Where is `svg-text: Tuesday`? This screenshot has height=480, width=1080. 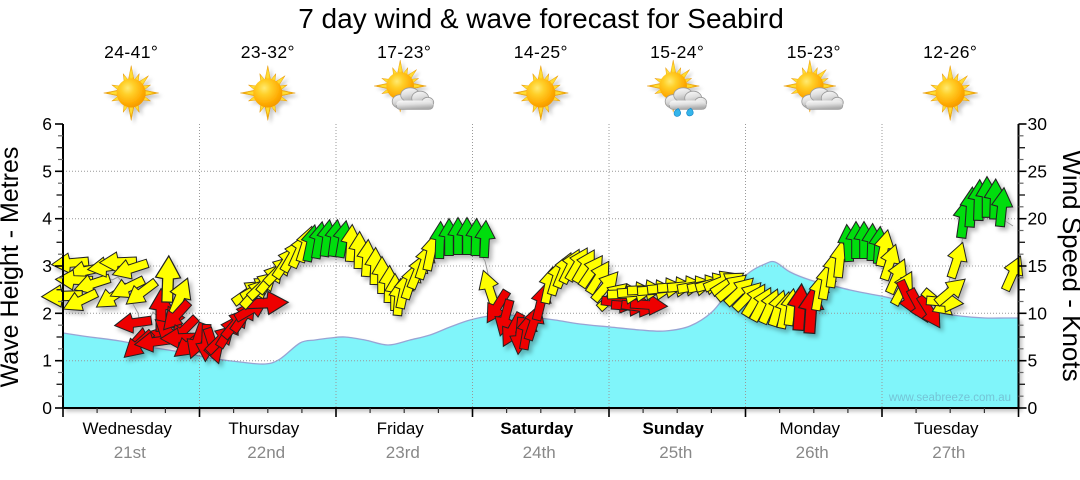
svg-text: Tuesday is located at coordinates (946, 428).